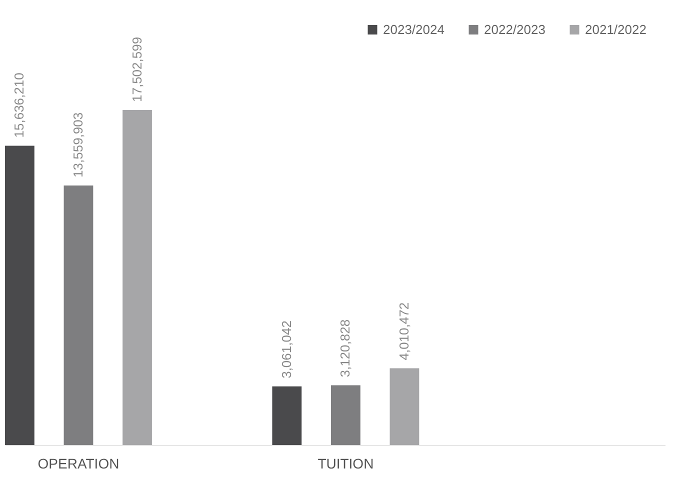  I want to click on data-label: 3,120,828, so click(345, 348).